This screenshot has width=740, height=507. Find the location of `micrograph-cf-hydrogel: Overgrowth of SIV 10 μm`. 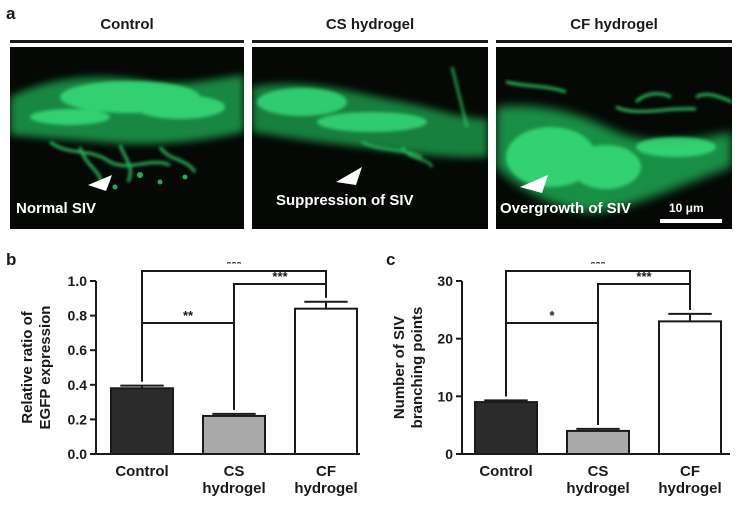

micrograph-cf-hydrogel: Overgrowth of SIV 10 μm is located at coordinates (614, 138).